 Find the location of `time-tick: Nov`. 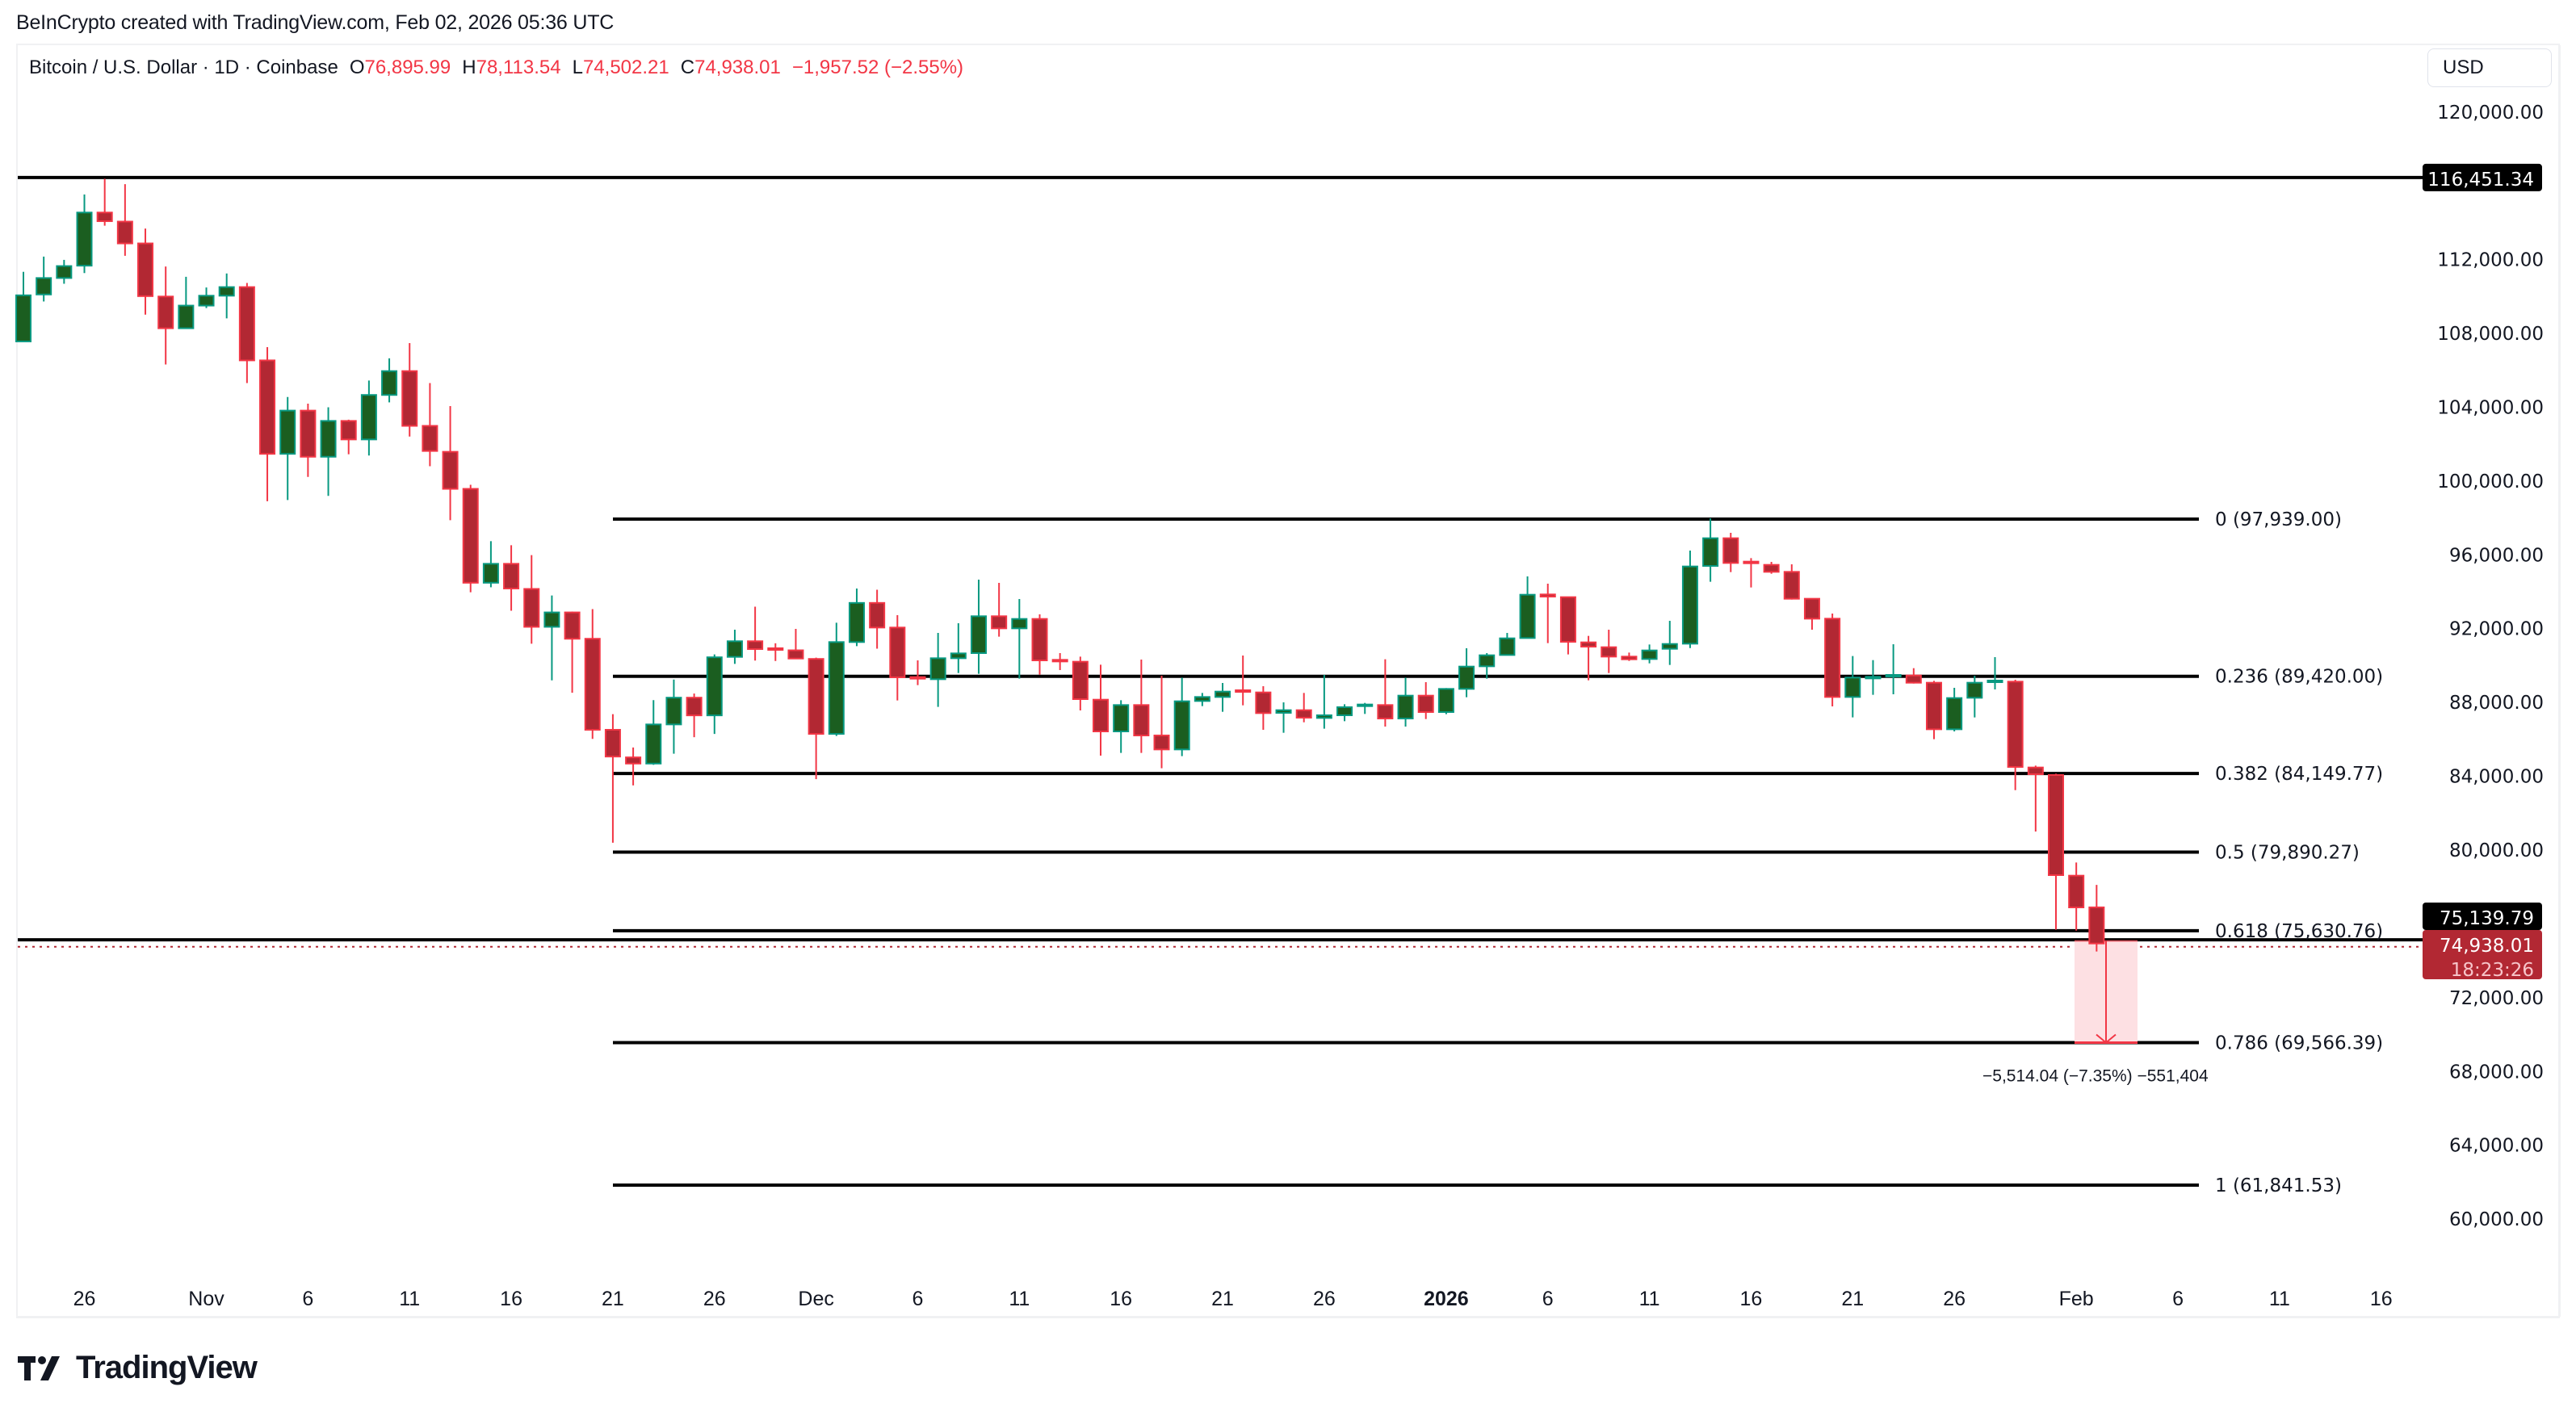

time-tick: Nov is located at coordinates (206, 1299).